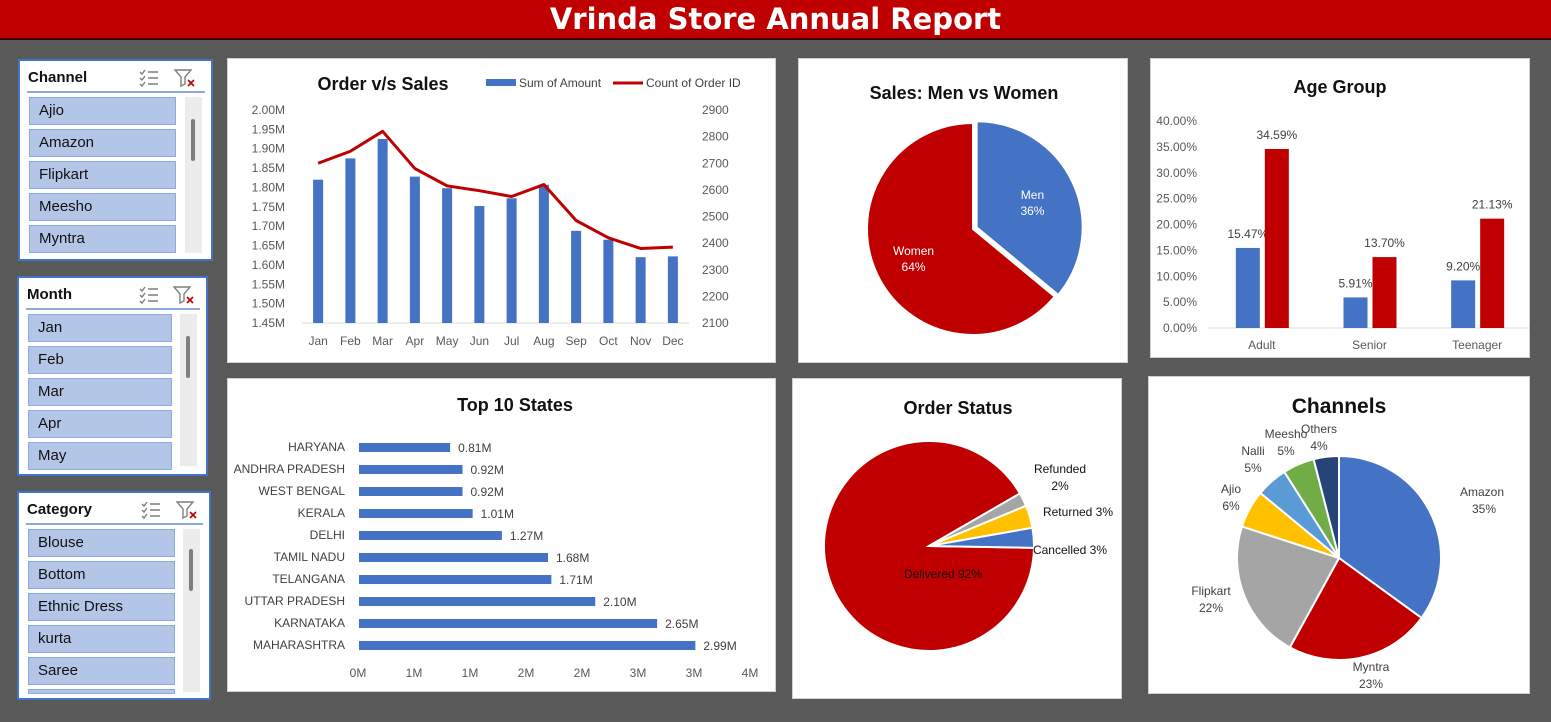  What do you see at coordinates (295, 601) in the screenshot?
I see `category-label: UTTAR PRADESH` at bounding box center [295, 601].